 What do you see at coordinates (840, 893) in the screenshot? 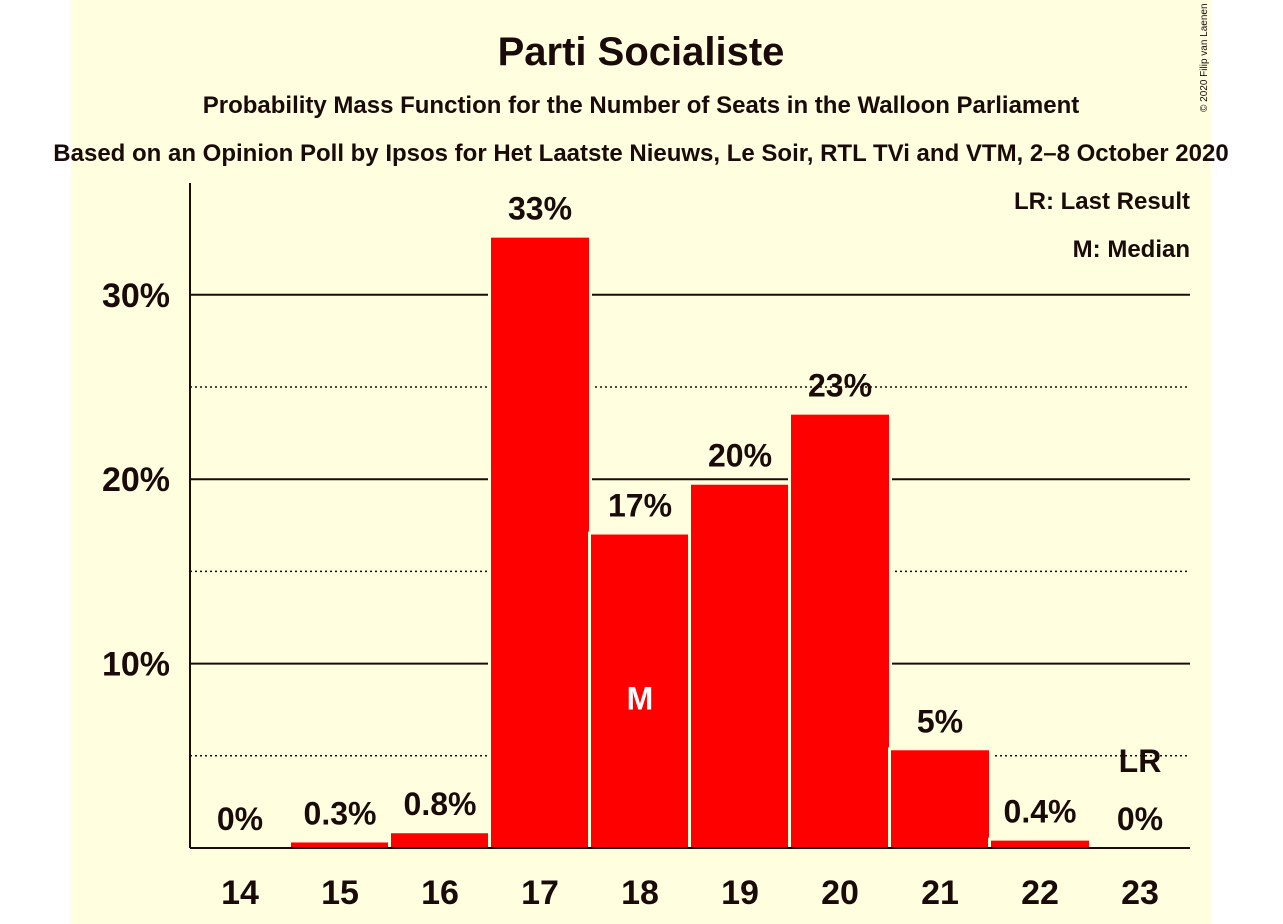
I see `x-tick-label: 20` at bounding box center [840, 893].